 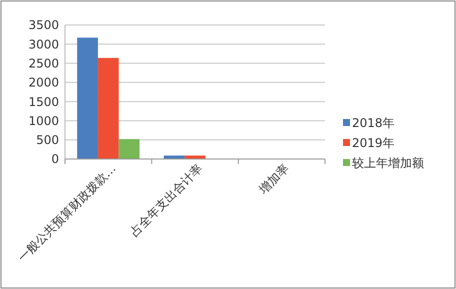 What do you see at coordinates (43, 101) in the screenshot?
I see `y-tick-label: 1500` at bounding box center [43, 101].